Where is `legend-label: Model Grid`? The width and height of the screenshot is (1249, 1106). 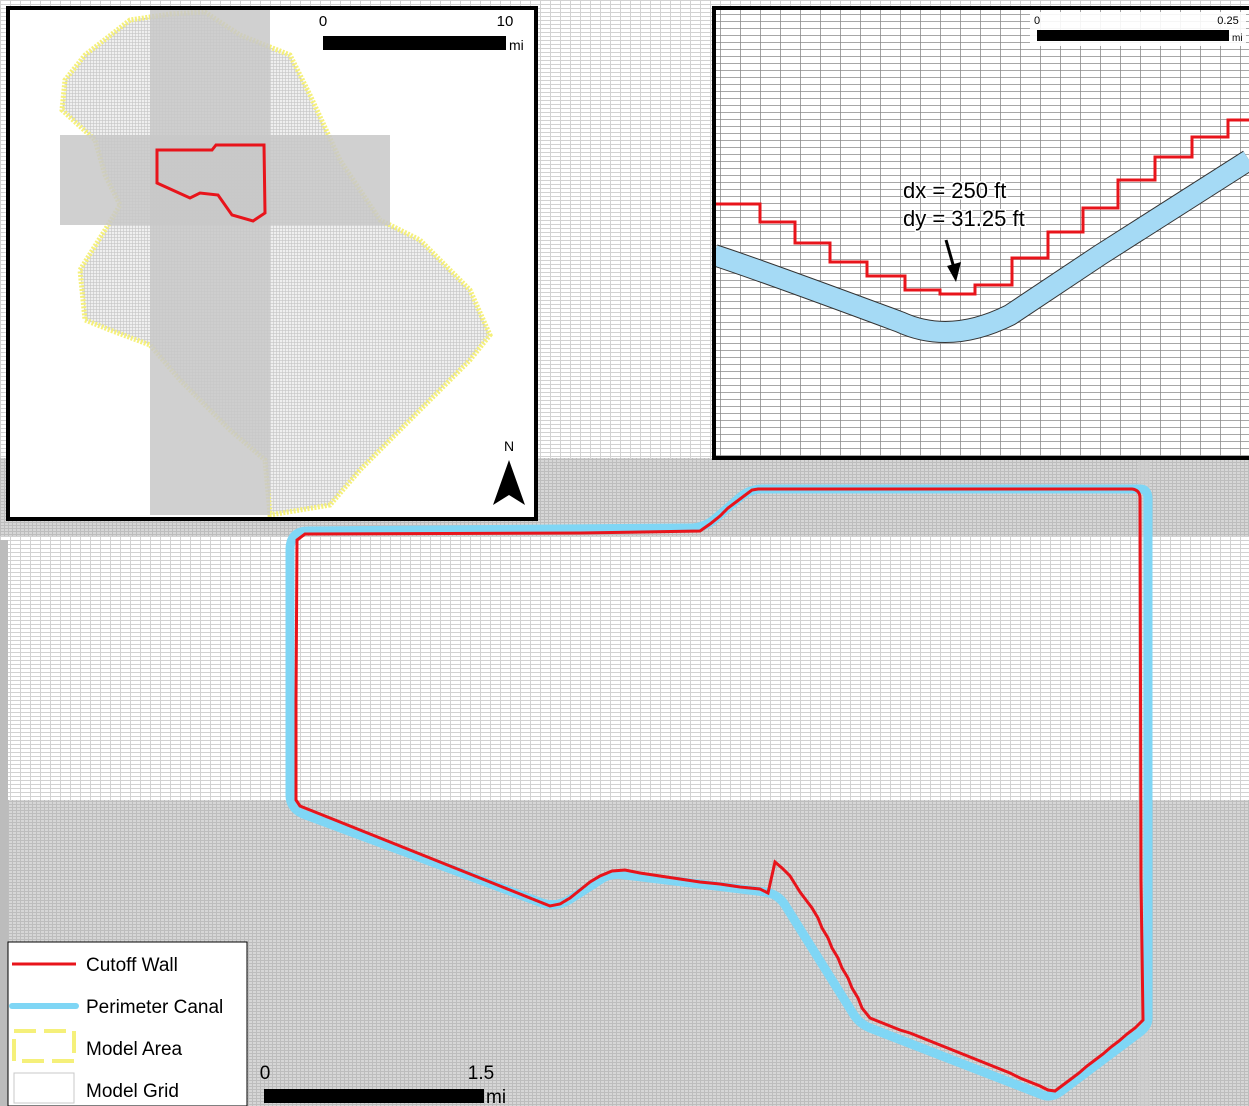 legend-label: Model Grid is located at coordinates (132, 1091).